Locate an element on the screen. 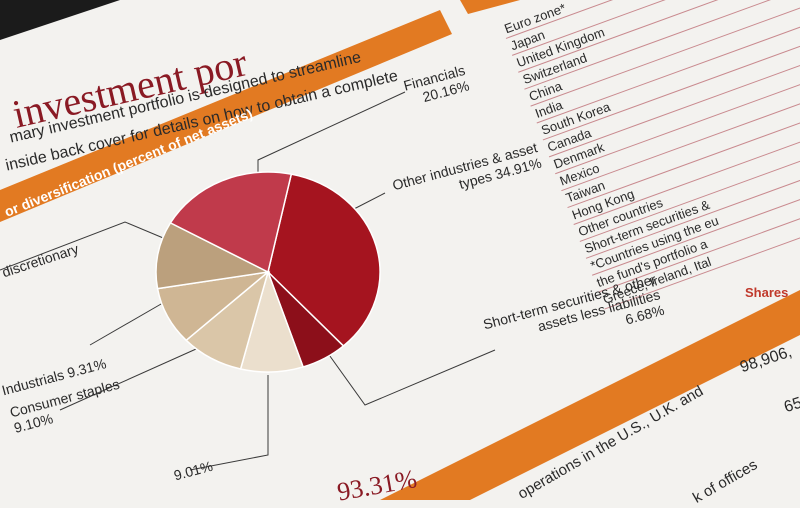  orange-band is located at coordinates (490, 7).